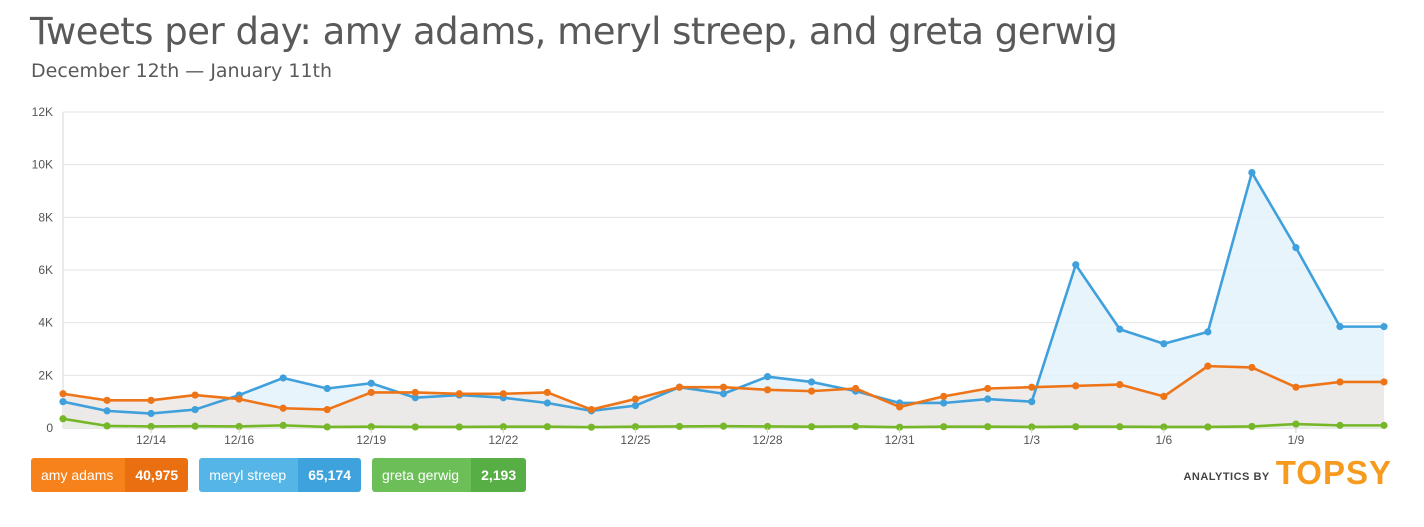 The height and width of the screenshot is (527, 1424). Describe the element at coordinates (42, 165) in the screenshot. I see `y-tick-label: 10K` at that location.